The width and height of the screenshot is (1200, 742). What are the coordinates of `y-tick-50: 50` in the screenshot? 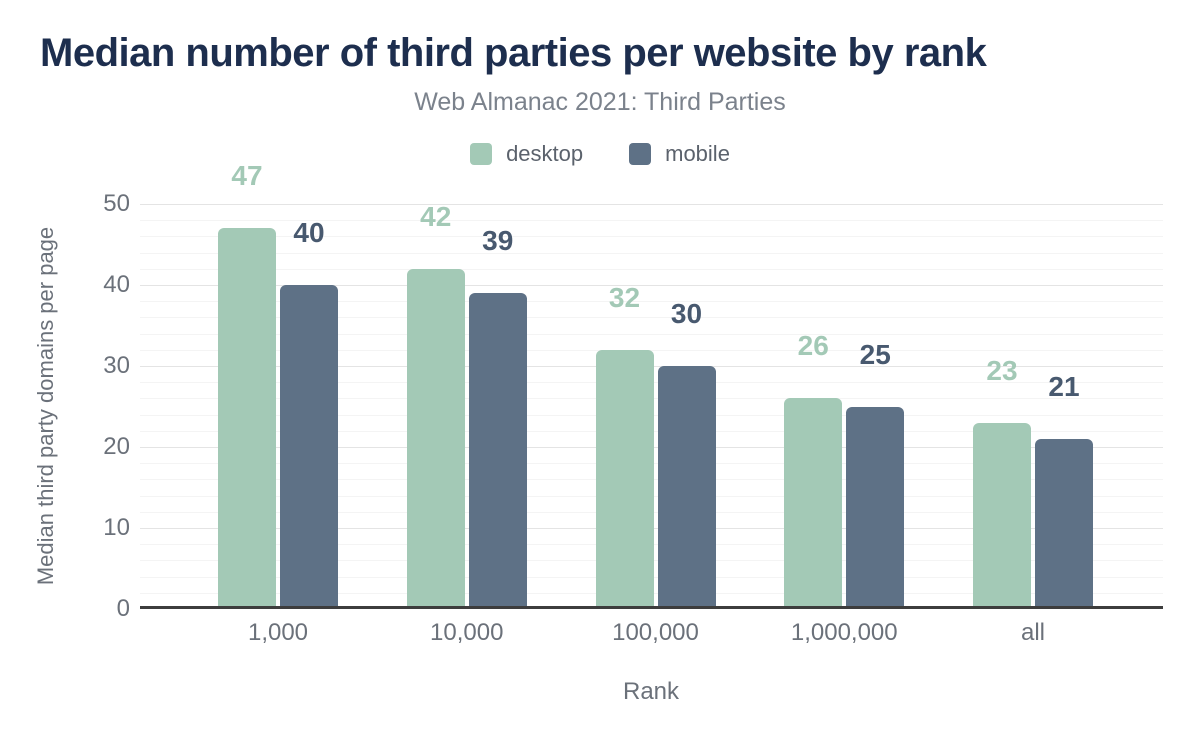 It's located at (116, 203).